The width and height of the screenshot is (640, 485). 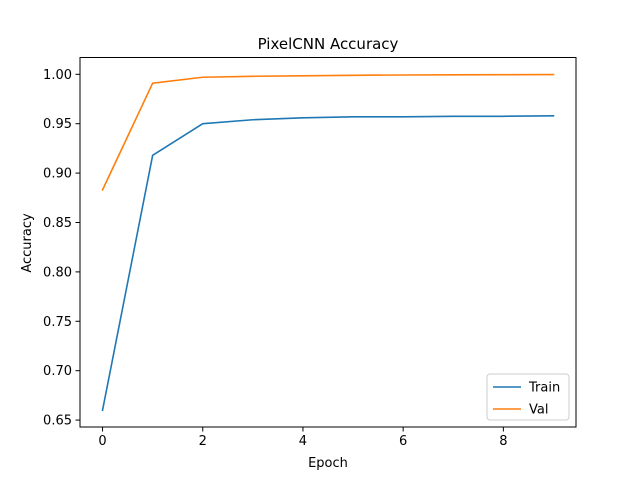 What do you see at coordinates (57, 75) in the screenshot?
I see `y-tick-label: 1.00` at bounding box center [57, 75].